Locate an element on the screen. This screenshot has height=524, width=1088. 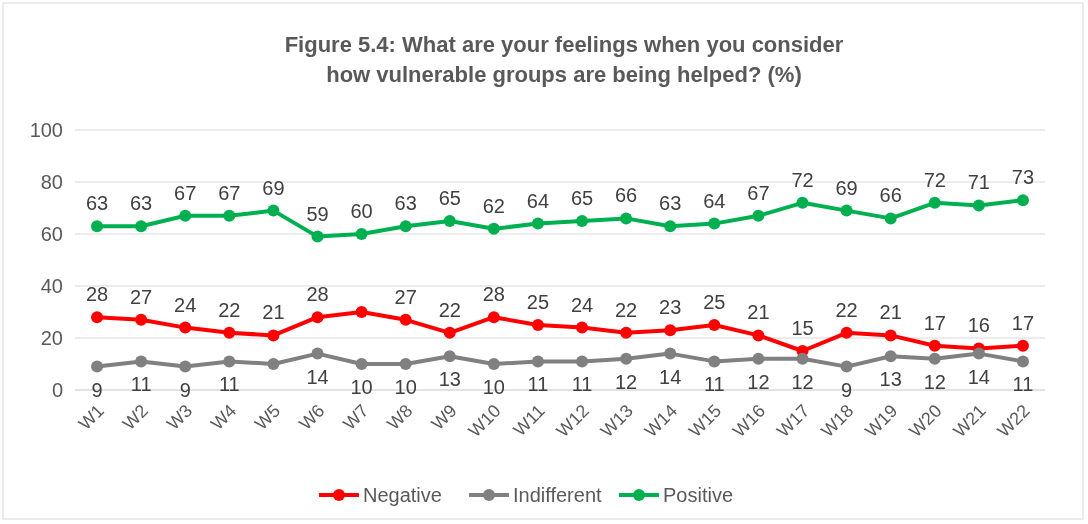
data-label: 23 is located at coordinates (670, 307).